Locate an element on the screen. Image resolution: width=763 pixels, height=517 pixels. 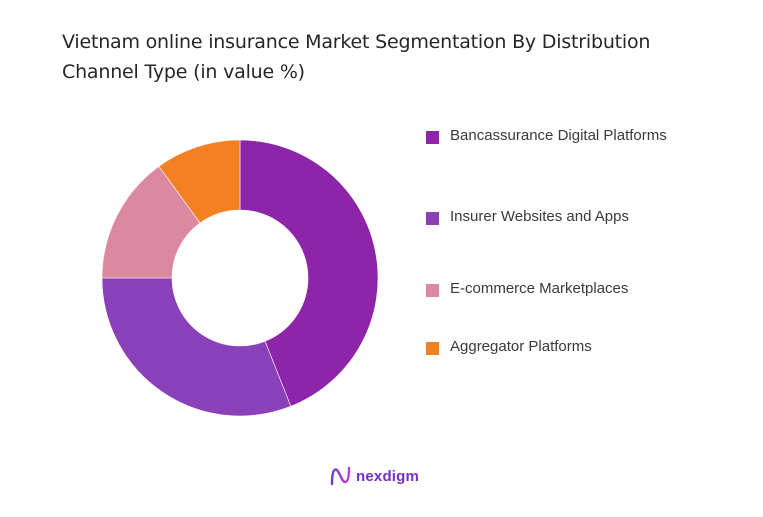
legend-item-ecommerce: E-commerce Marketplaces is located at coordinates (553, 288).